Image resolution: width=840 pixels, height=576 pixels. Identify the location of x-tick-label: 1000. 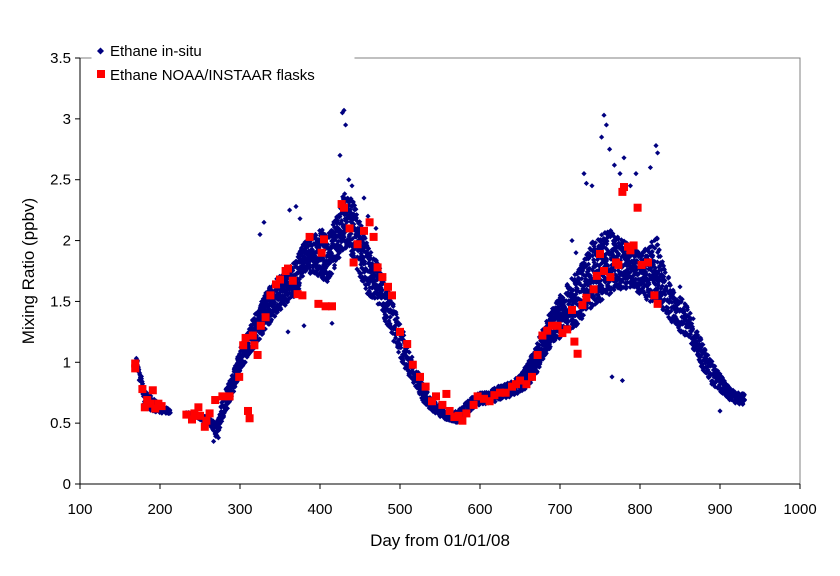
(799, 509).